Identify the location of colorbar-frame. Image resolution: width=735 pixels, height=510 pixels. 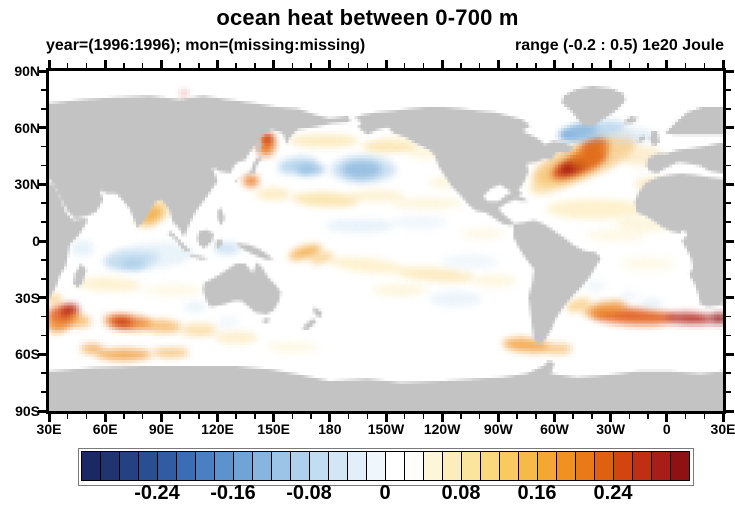
(386, 467).